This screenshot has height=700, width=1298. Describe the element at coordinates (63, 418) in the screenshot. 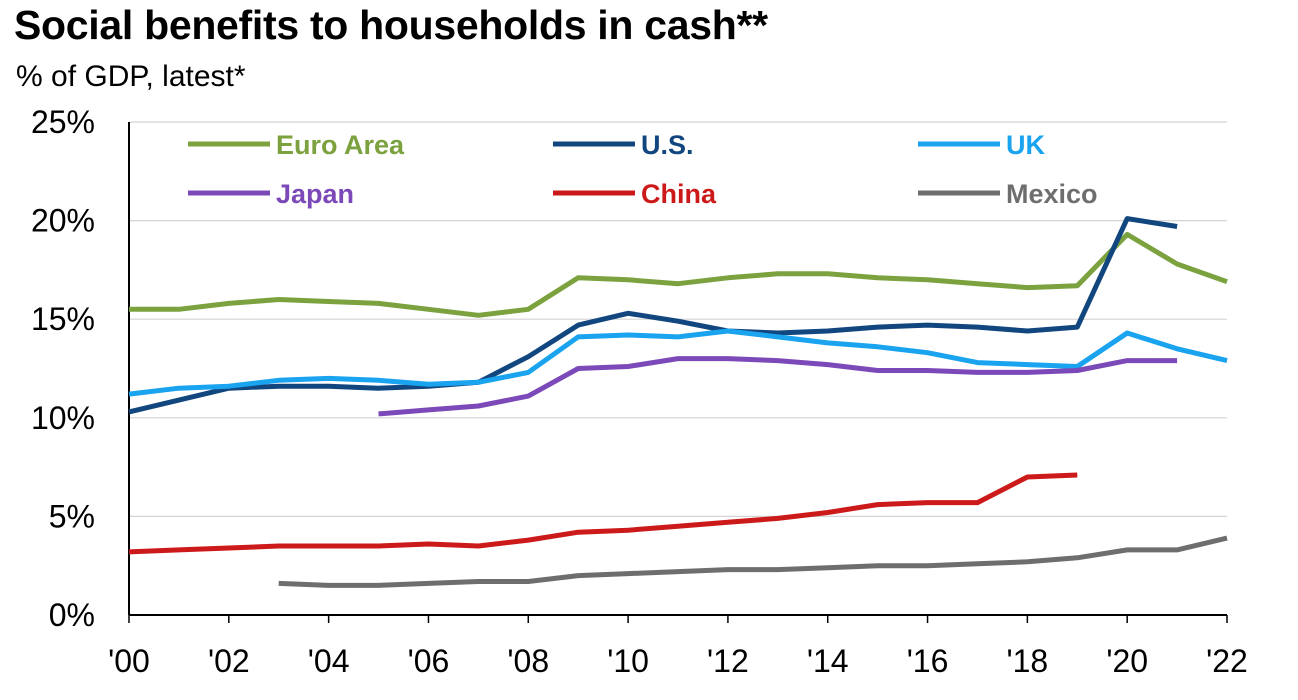

I see `y-tick-label: 10%` at that location.